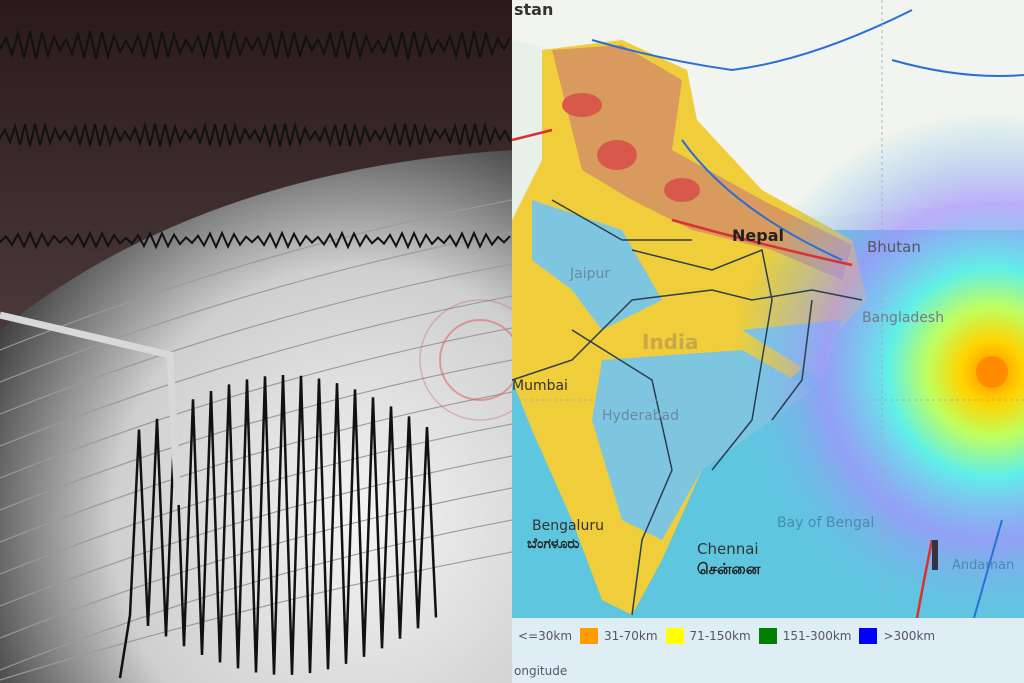 The image size is (1024, 683). I want to click on epicenter-marker, so click(992, 372).